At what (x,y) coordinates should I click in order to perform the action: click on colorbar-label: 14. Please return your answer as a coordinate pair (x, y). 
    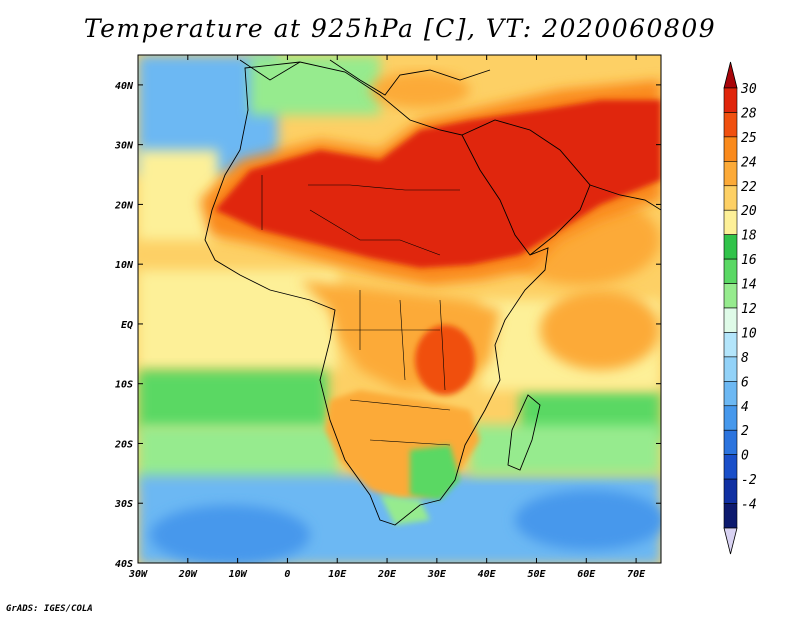
    Looking at the image, I should click on (749, 285).